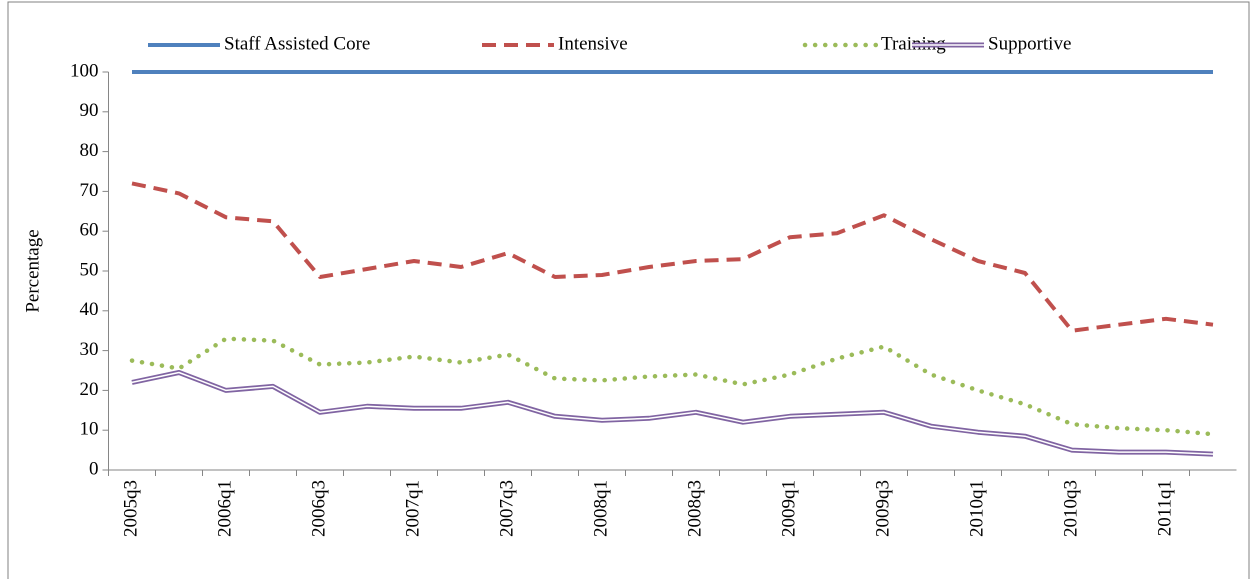  I want to click on y-tick-label: 10, so click(89, 429).